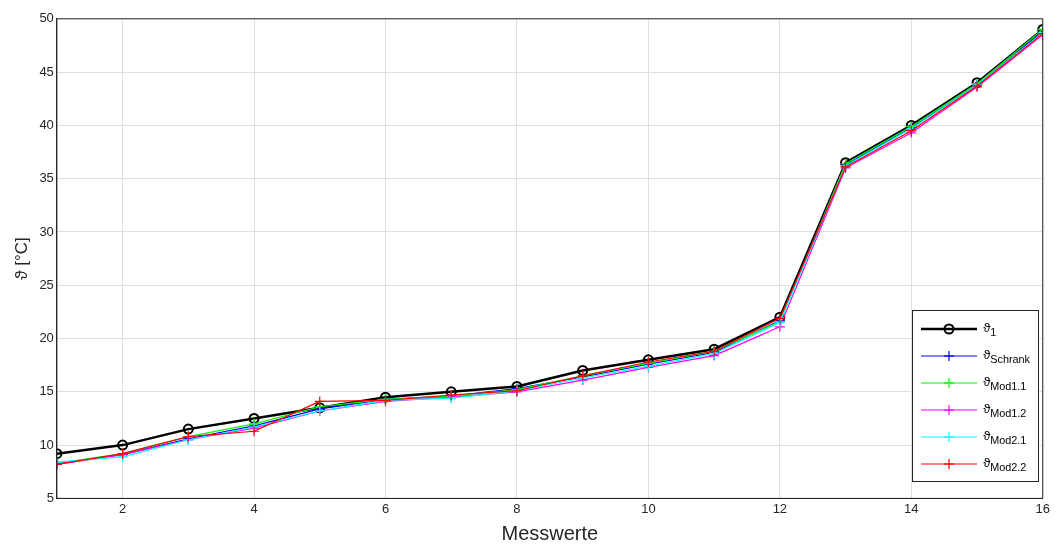 The image size is (1061, 556). I want to click on y-tick-label: 35, so click(46, 178).